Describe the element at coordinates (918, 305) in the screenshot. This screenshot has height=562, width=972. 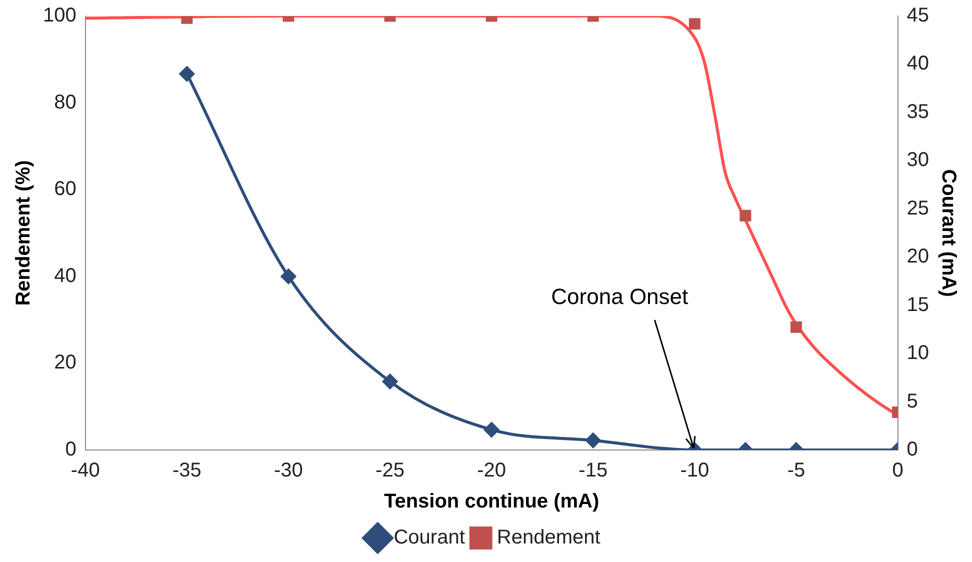
I see `y2-tick-label: 15` at that location.